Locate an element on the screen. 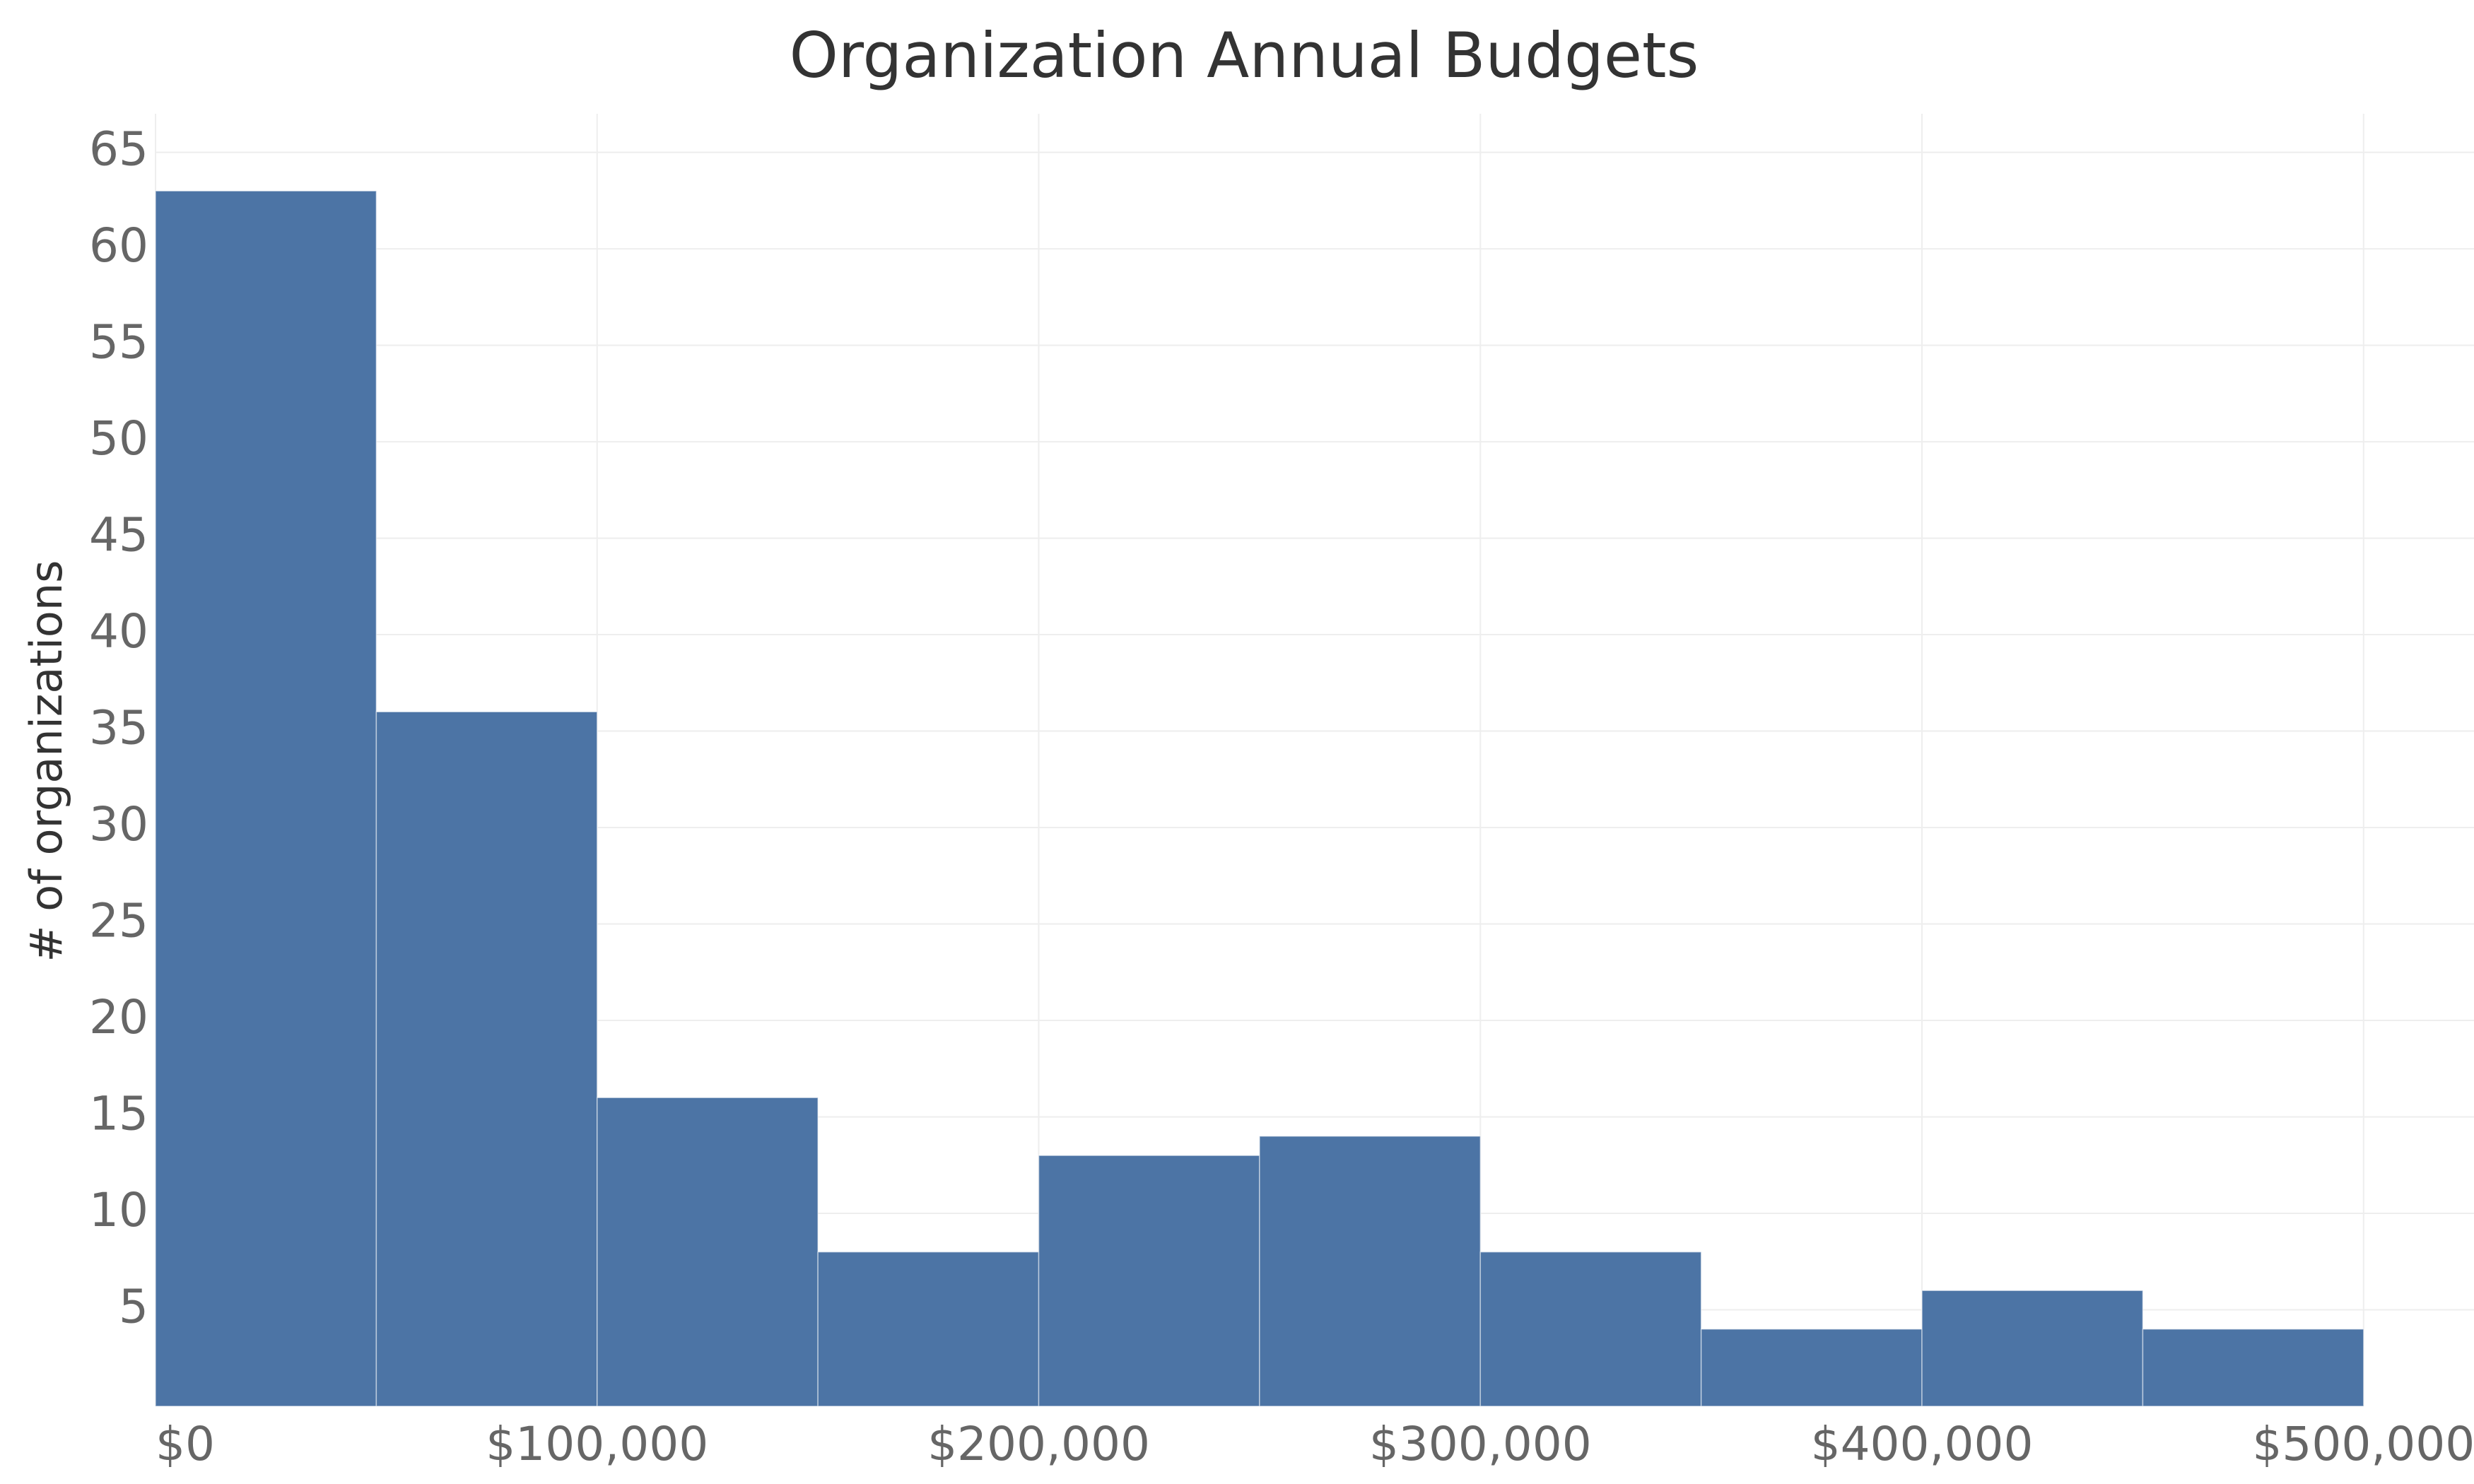  x-tick-label: $500,000 is located at coordinates (2363, 1444).